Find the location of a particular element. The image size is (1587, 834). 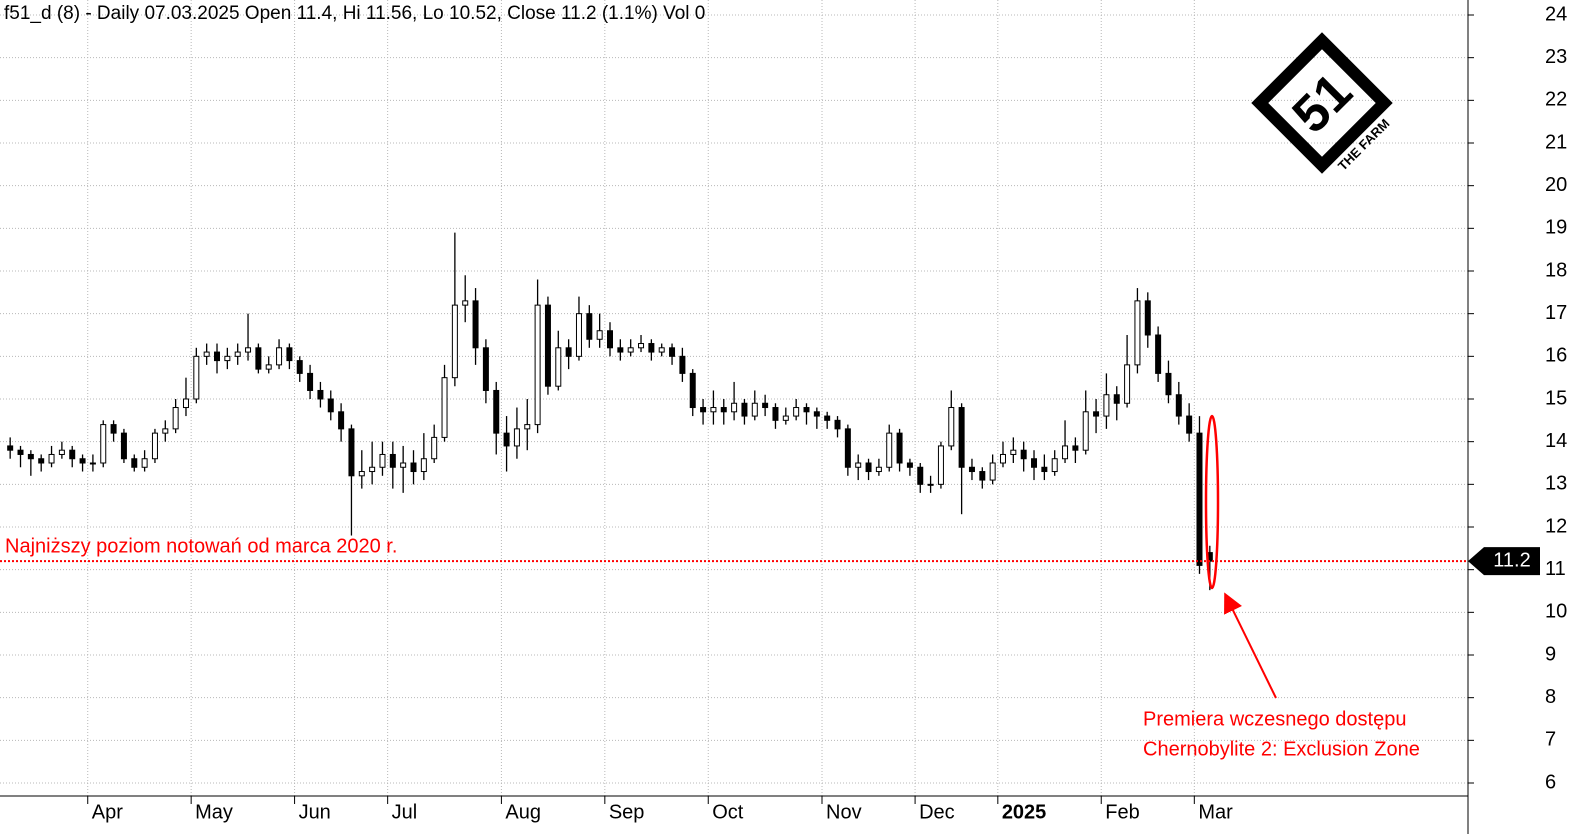

x-tick-label: Nov is located at coordinates (844, 812).